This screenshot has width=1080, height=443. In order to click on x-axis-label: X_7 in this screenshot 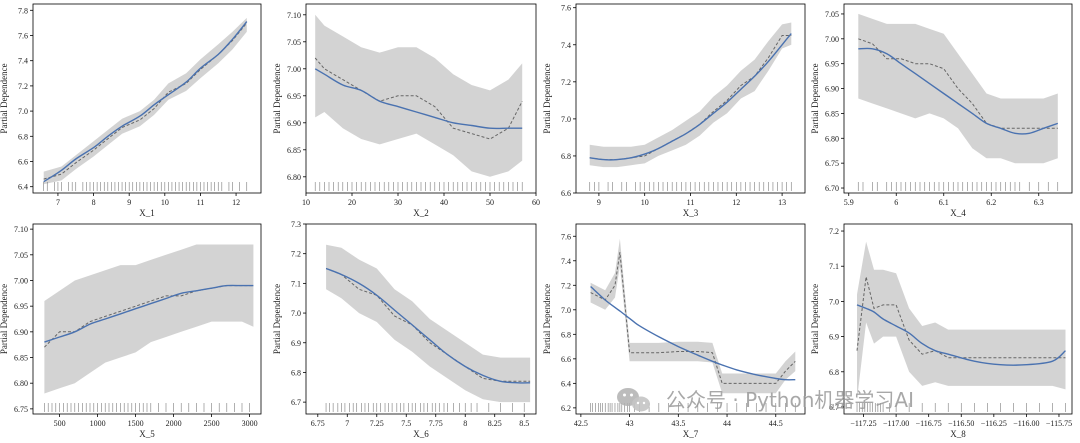, I will do `click(691, 434)`.